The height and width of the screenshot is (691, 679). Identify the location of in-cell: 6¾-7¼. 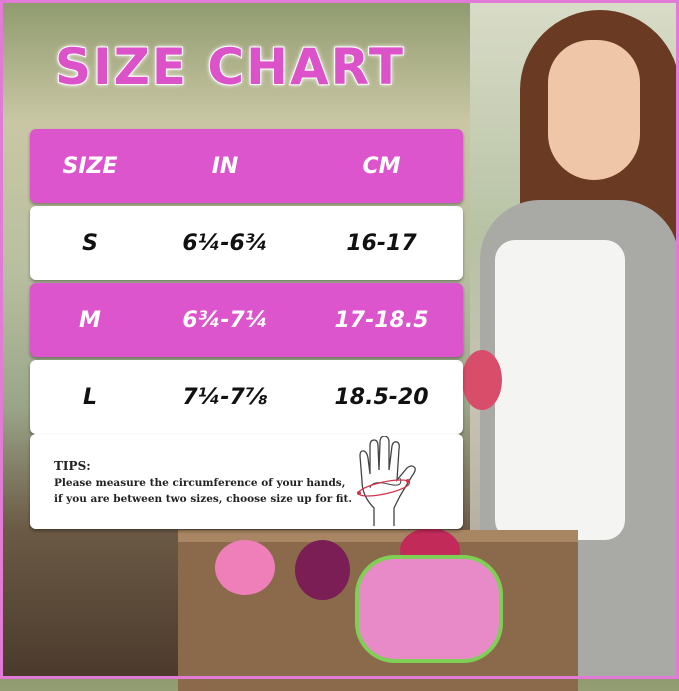
(225, 320).